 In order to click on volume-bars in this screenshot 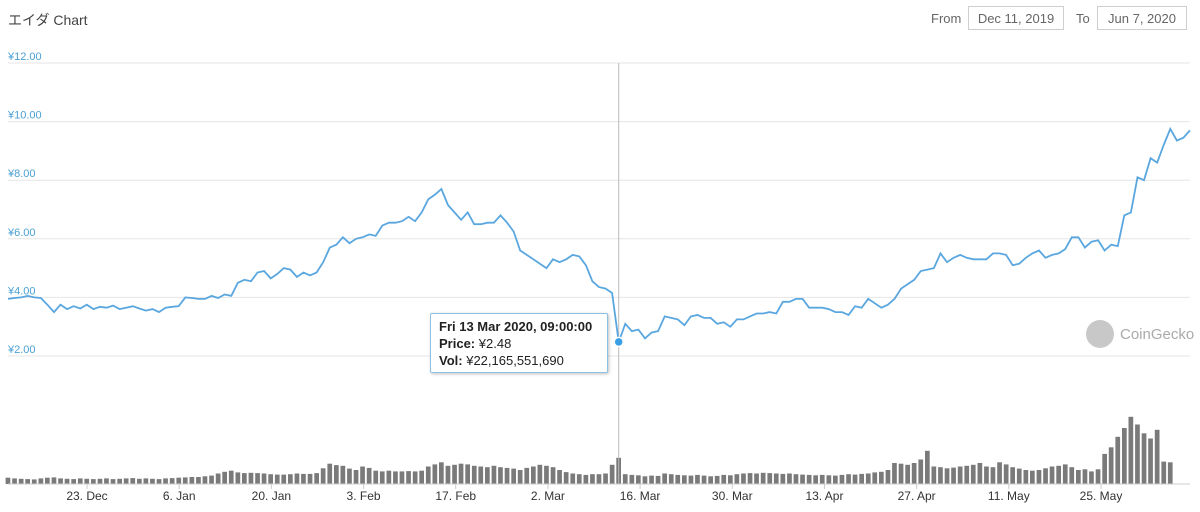, I will do `click(597, 450)`.